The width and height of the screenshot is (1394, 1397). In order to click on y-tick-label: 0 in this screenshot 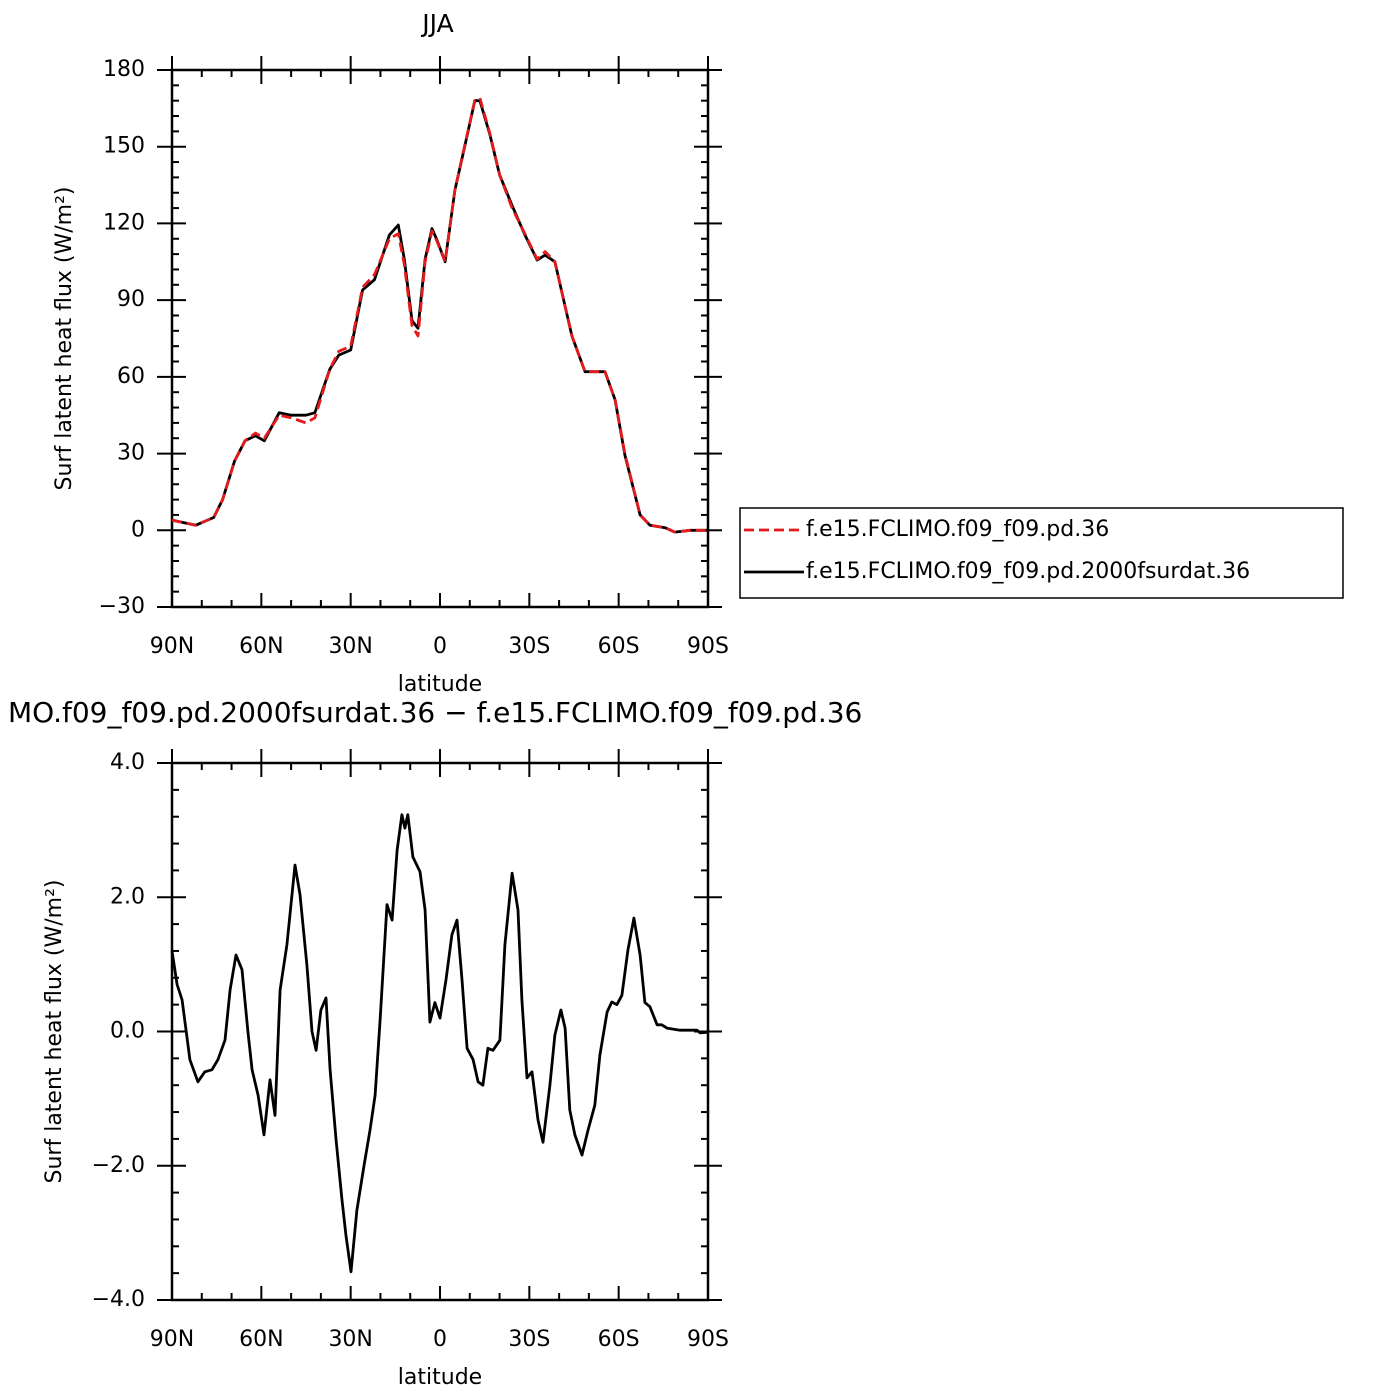, I will do `click(138, 529)`.